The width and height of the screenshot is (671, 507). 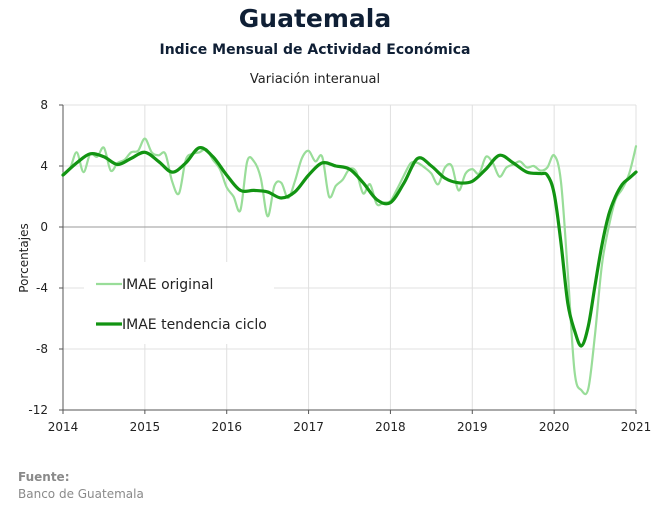 What do you see at coordinates (167, 285) in the screenshot?
I see `legend-label: IMAE original` at bounding box center [167, 285].